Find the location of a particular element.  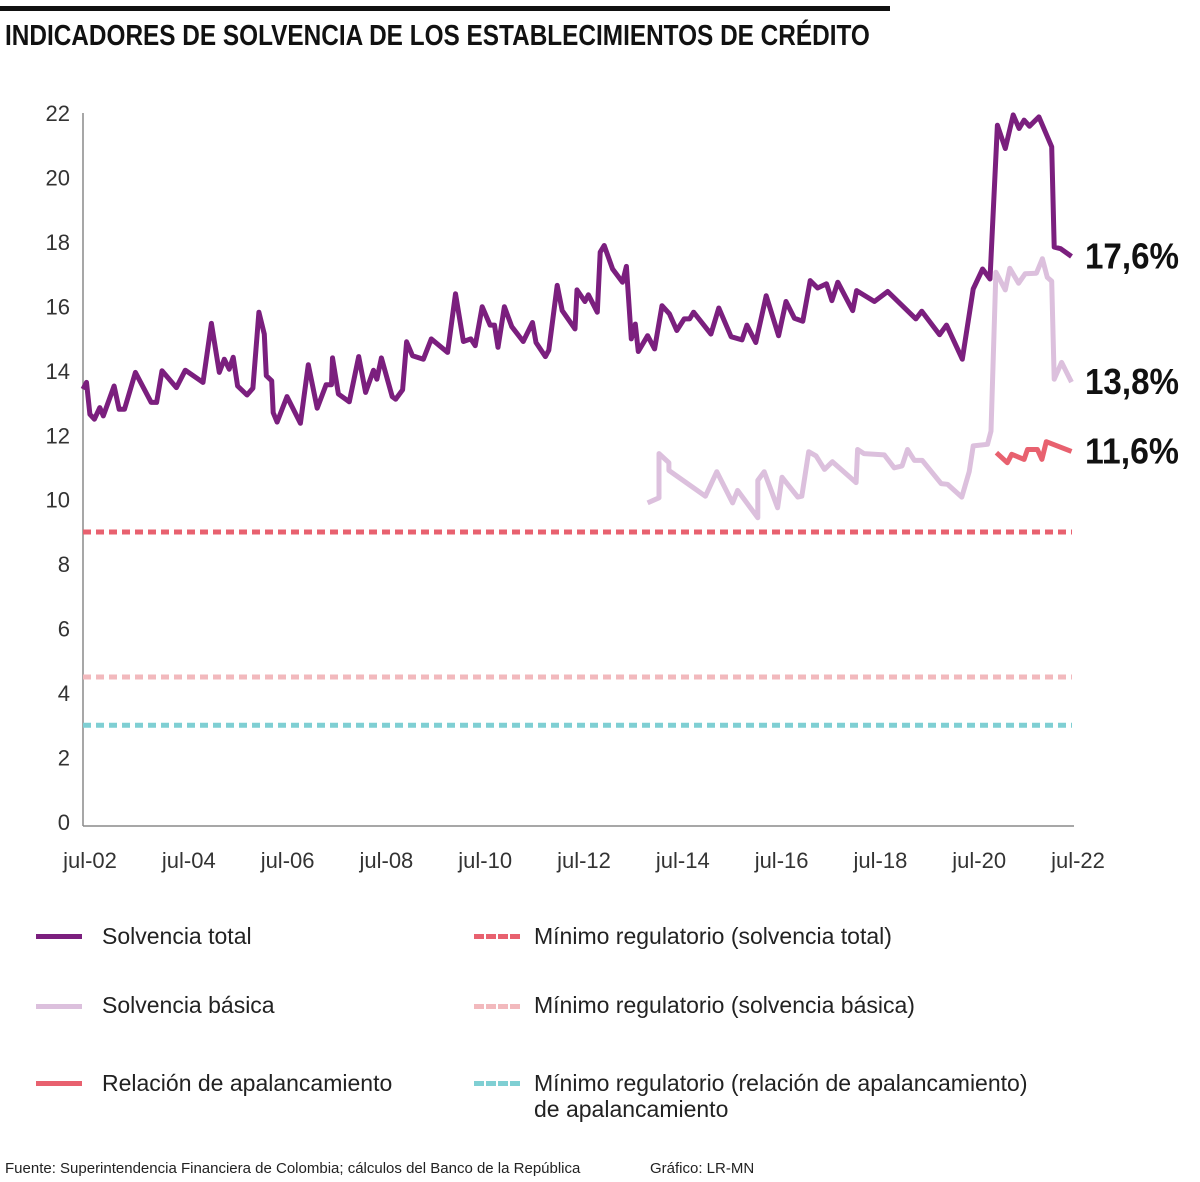

end-value-label: 11,6% is located at coordinates (1132, 450).